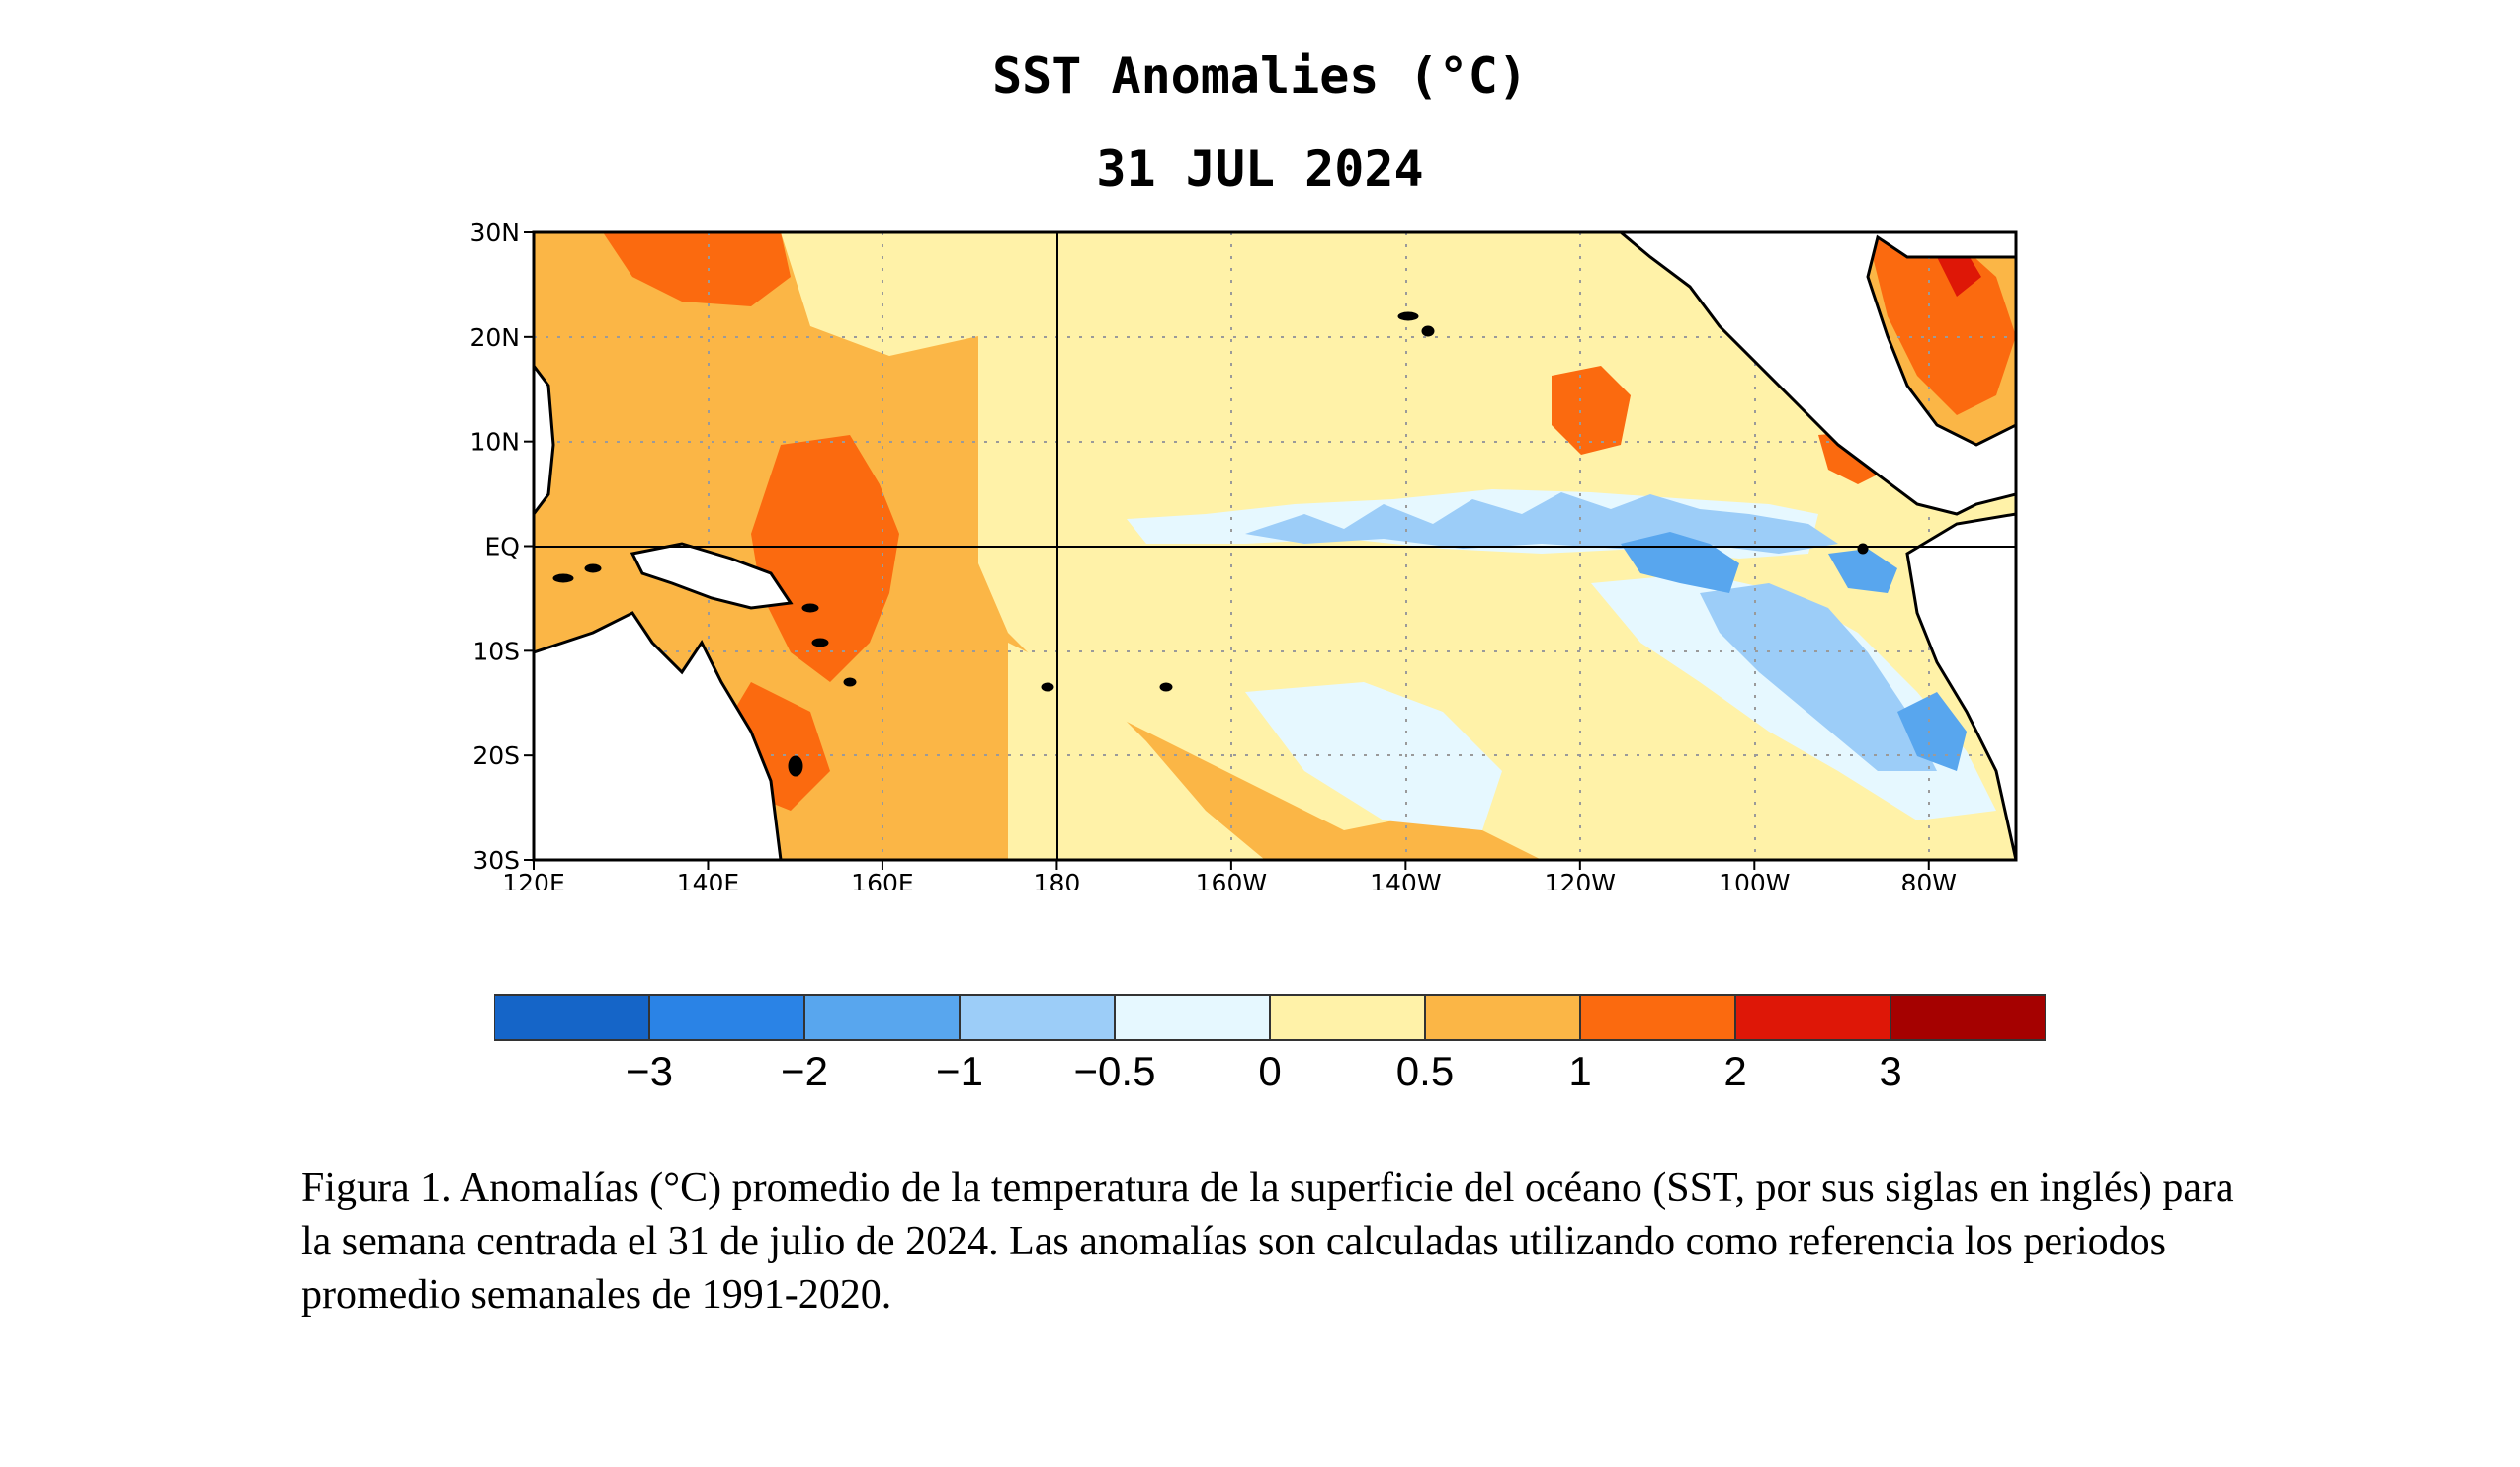  Describe the element at coordinates (1960, 686) in the screenshot. I see `land-south-america` at that location.